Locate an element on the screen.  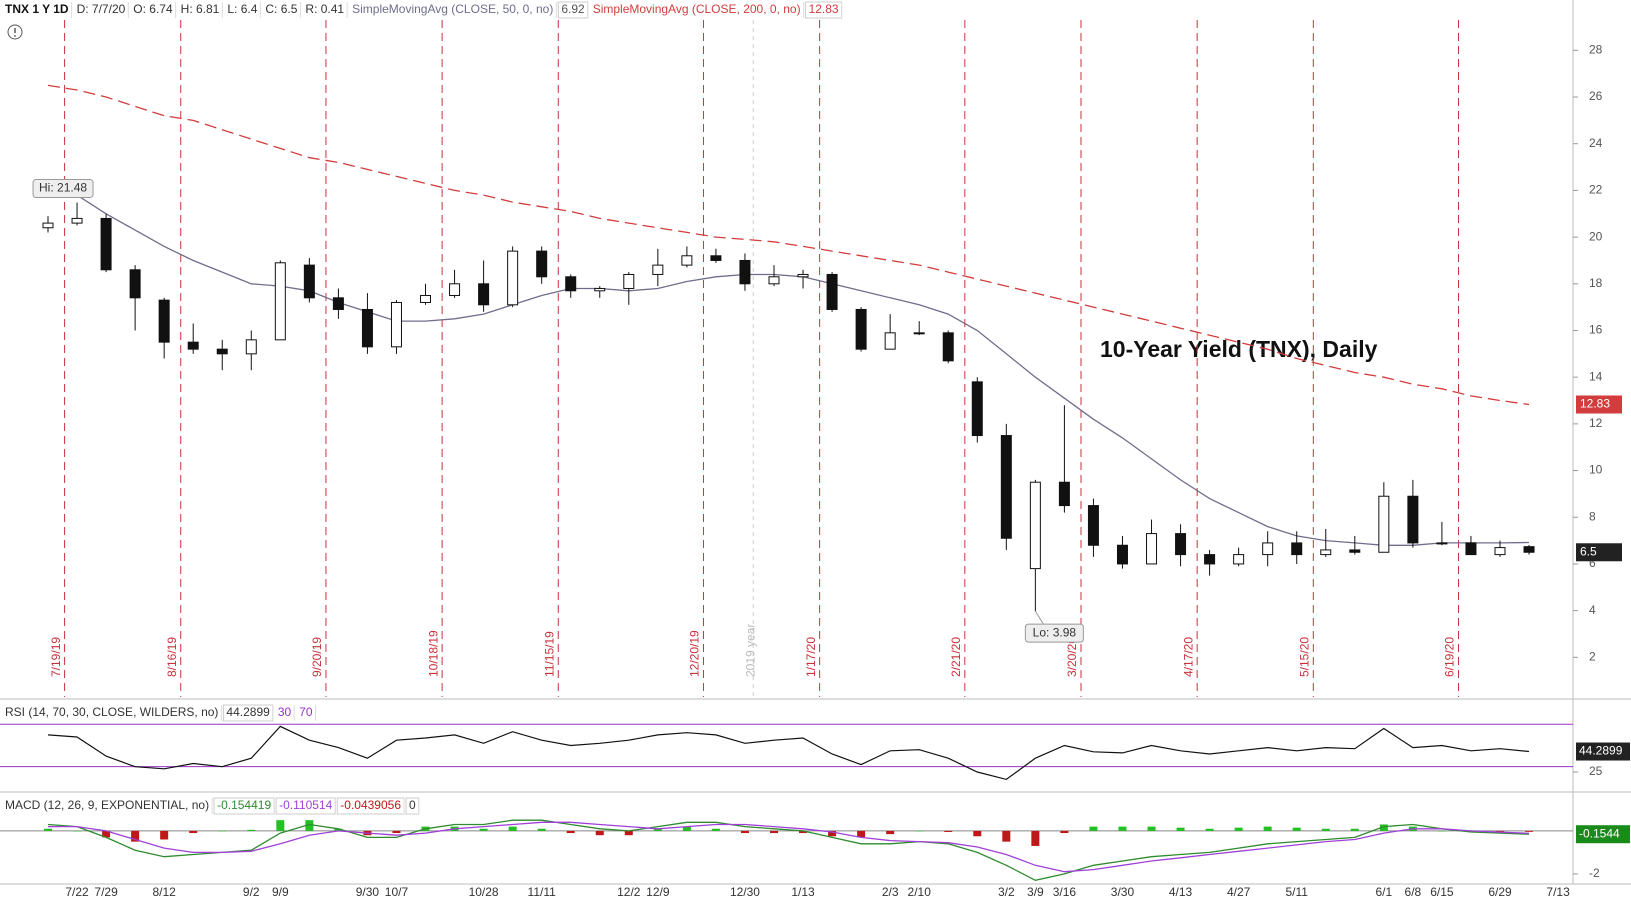
price-badge-label: 6.5 is located at coordinates (1588, 551).